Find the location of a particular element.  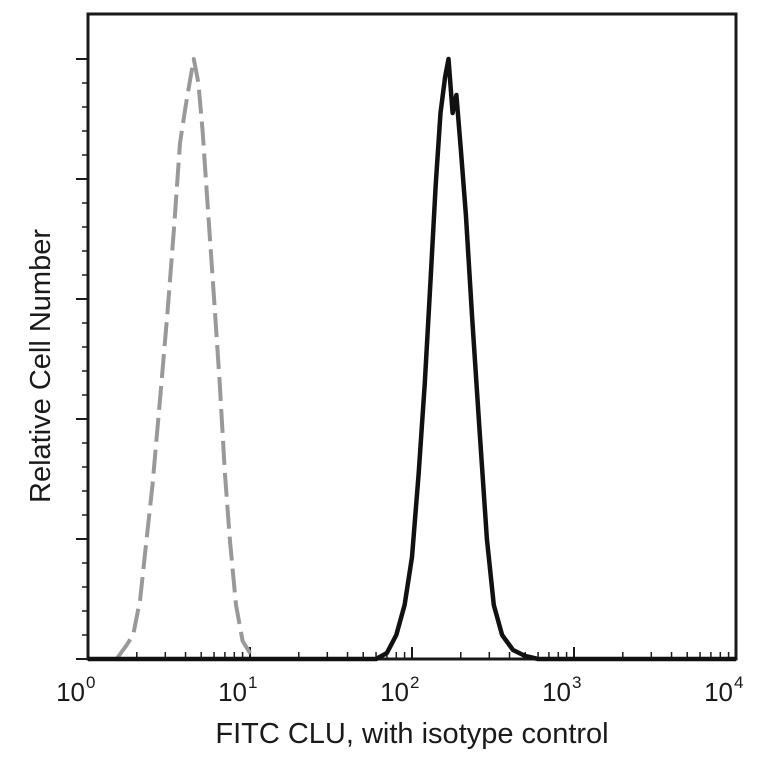

x-tick-label: 10 0 is located at coordinates (75, 690).